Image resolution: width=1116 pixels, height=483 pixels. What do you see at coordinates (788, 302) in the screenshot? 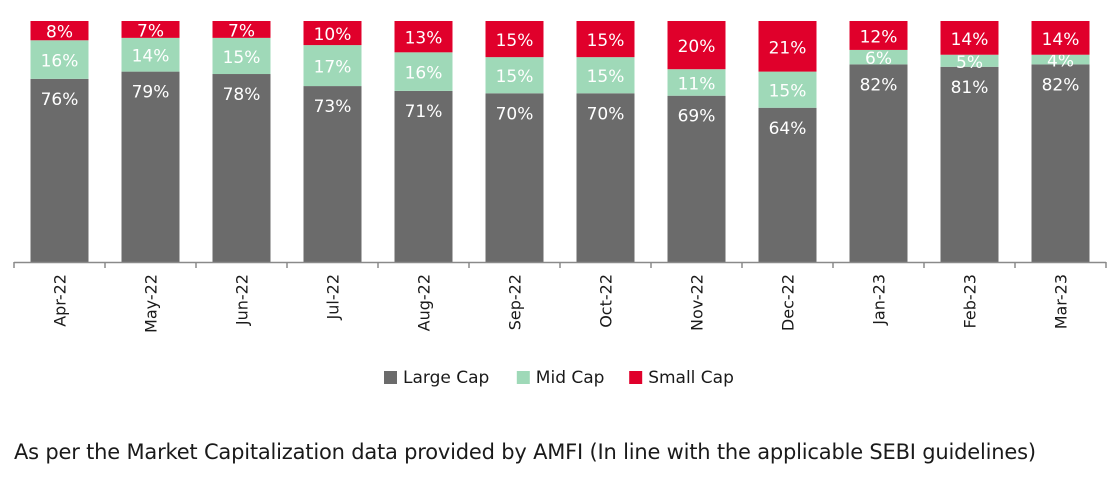
I see `x-tick-label: Dec-22` at bounding box center [788, 302].